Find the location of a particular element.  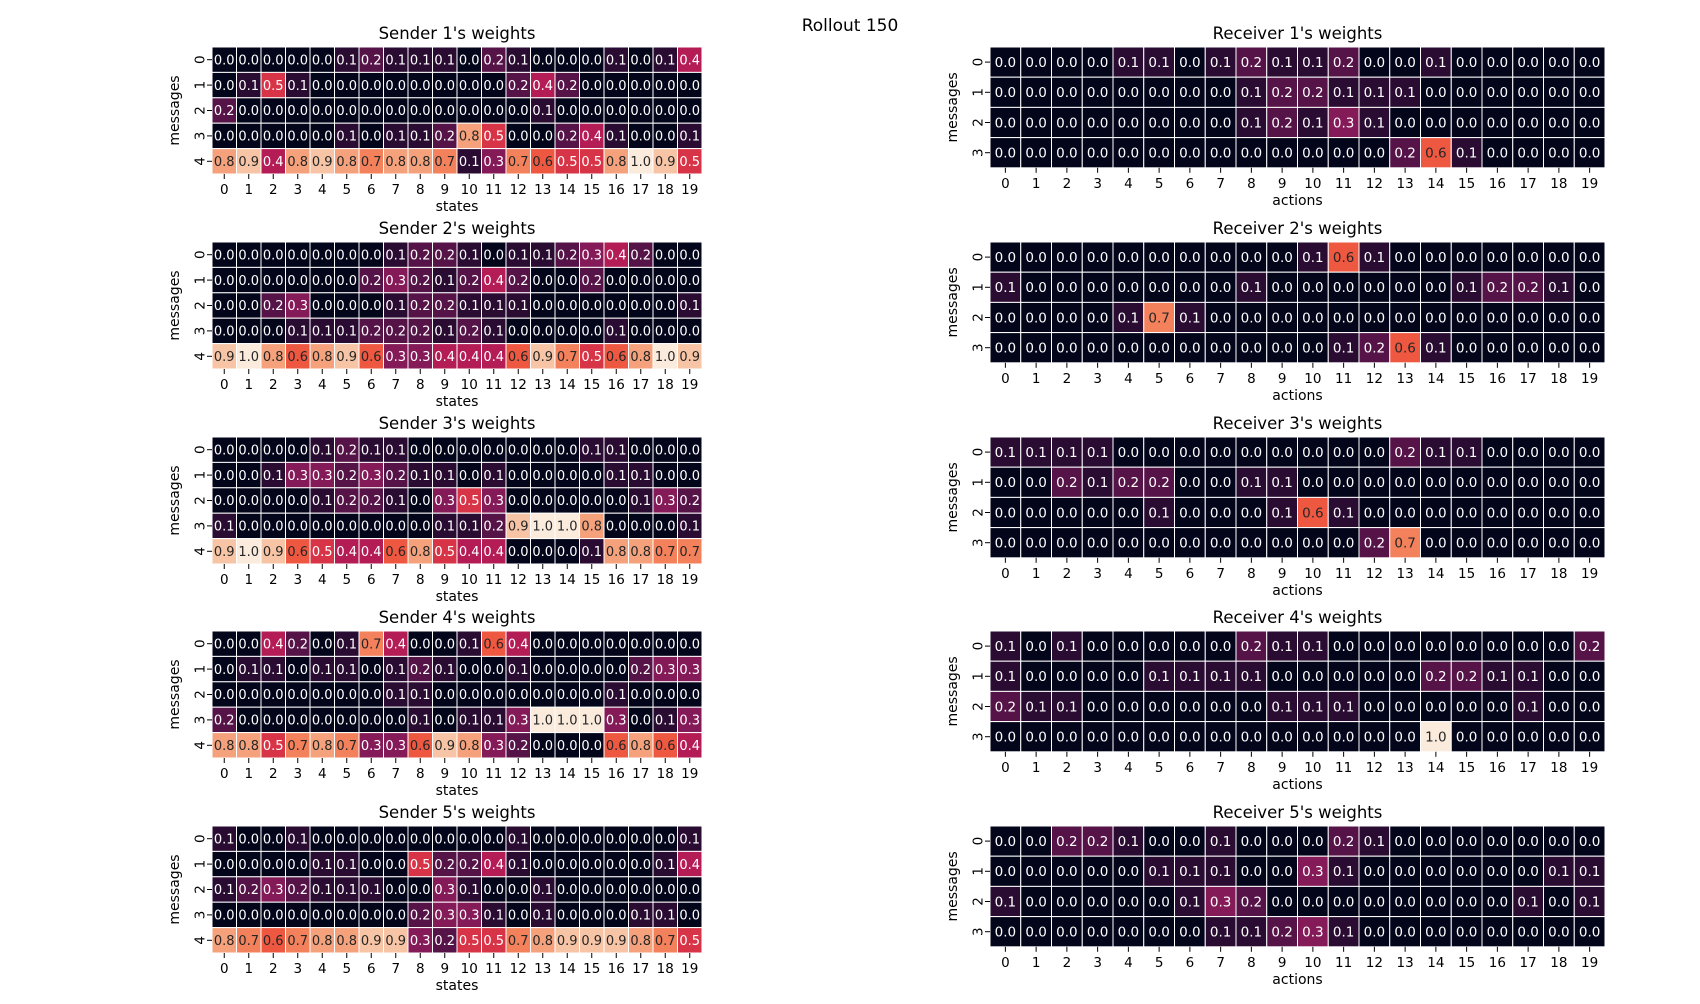

y-tick-label: 3 is located at coordinates (979, 542).